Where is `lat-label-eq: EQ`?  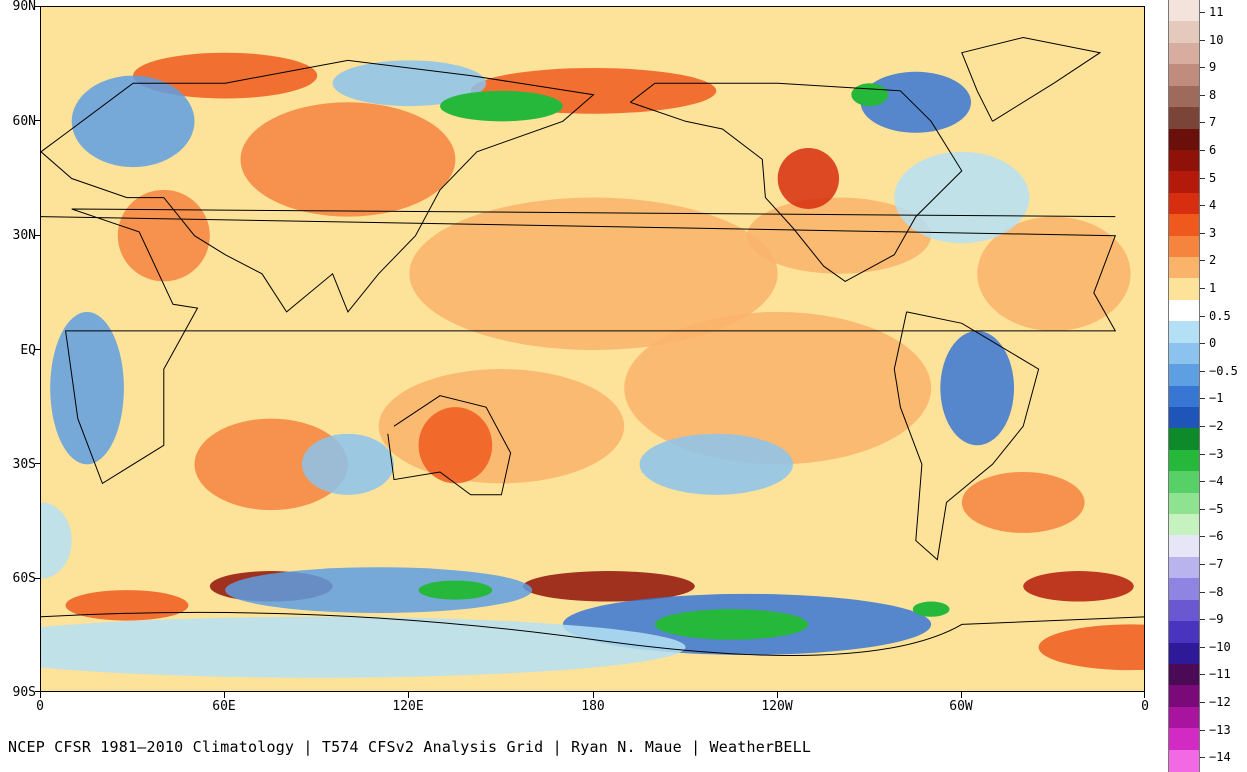
lat-label-eq: EQ is located at coordinates (28, 350).